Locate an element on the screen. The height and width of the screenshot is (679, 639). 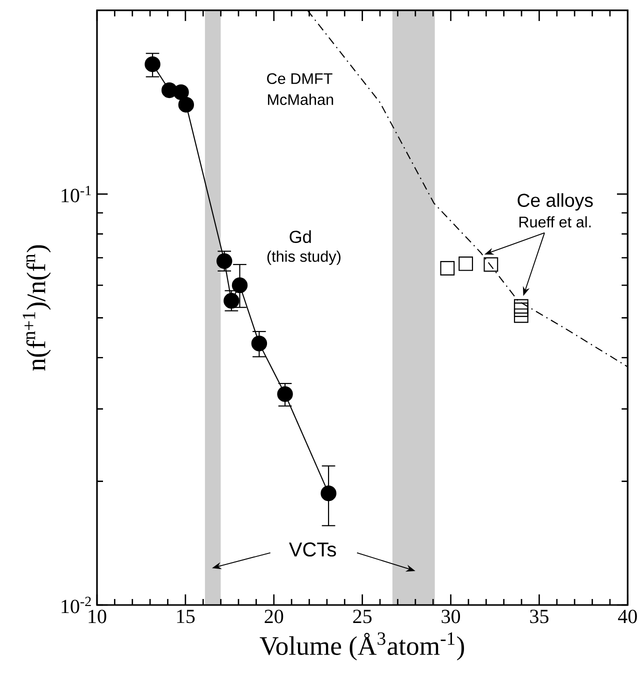
annotation: (this study) is located at coordinates (303, 257).